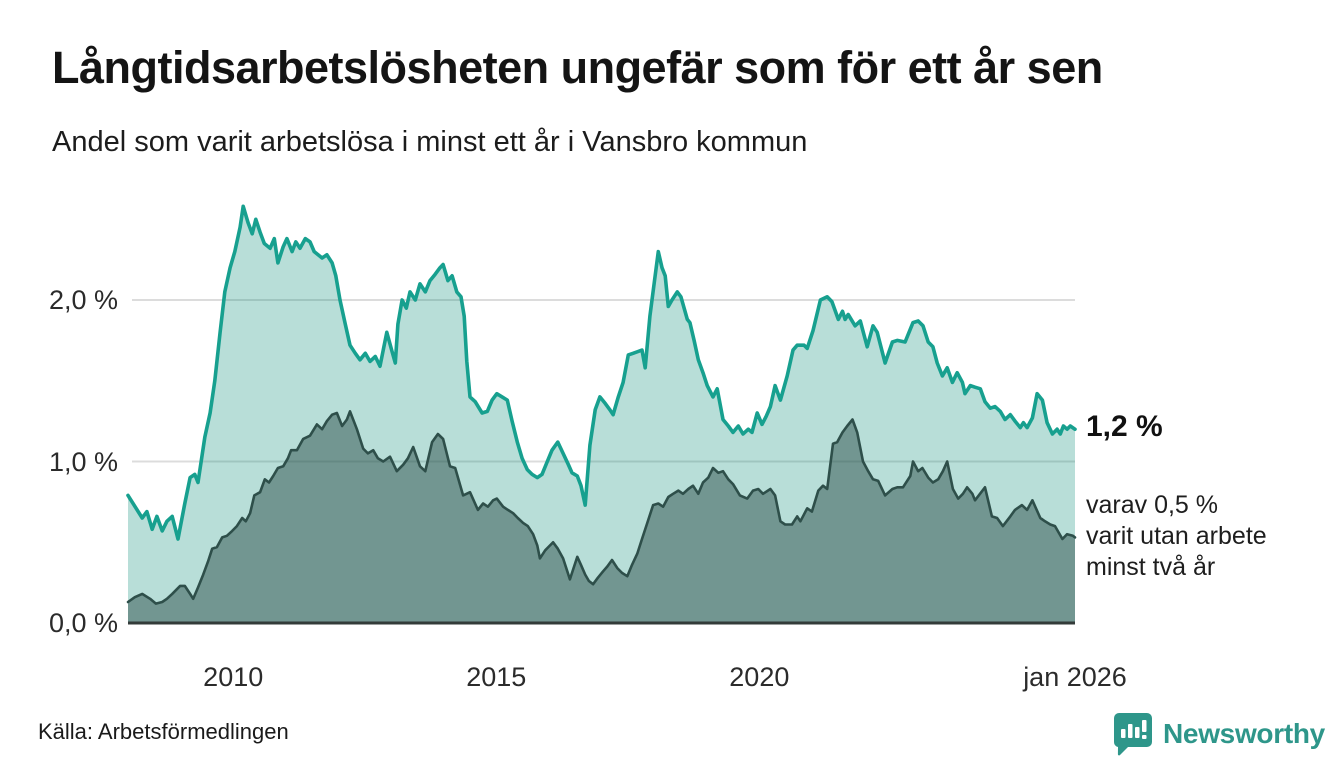 The height and width of the screenshot is (780, 1340). What do you see at coordinates (1151, 567) in the screenshot?
I see `two-year-annotation-line3: minst två år` at bounding box center [1151, 567].